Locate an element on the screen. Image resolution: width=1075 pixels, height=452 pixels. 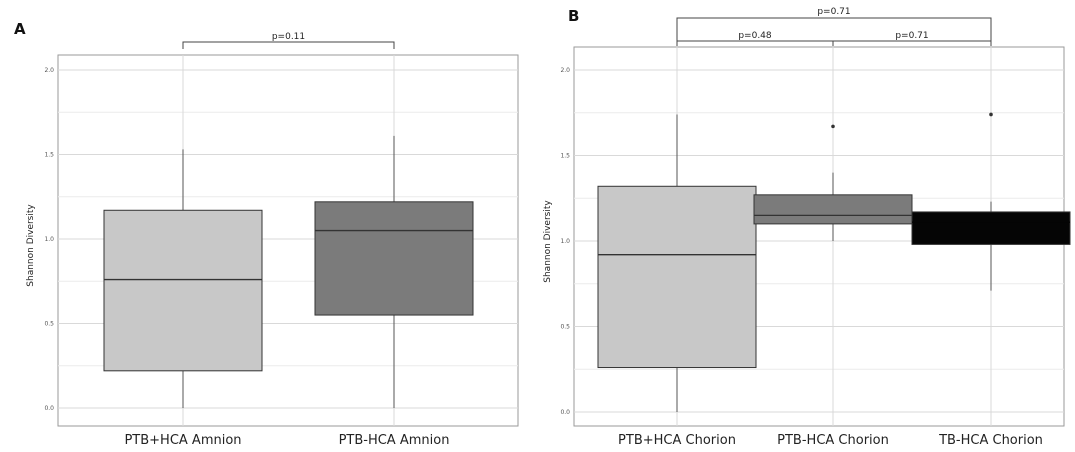
panel-b-p-value-label: p=0.48 is located at coordinates (755, 36).